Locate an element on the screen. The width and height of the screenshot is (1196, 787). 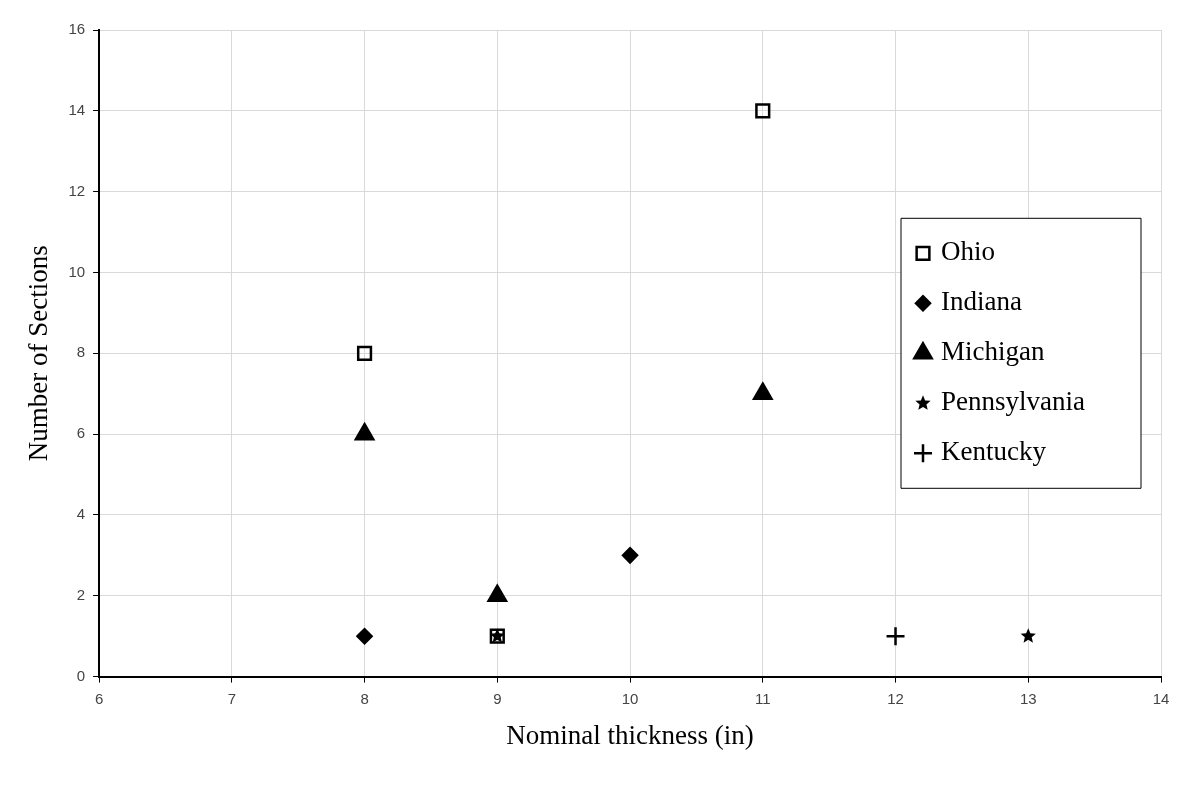
y-tick-label: 14 is located at coordinates (77, 109).